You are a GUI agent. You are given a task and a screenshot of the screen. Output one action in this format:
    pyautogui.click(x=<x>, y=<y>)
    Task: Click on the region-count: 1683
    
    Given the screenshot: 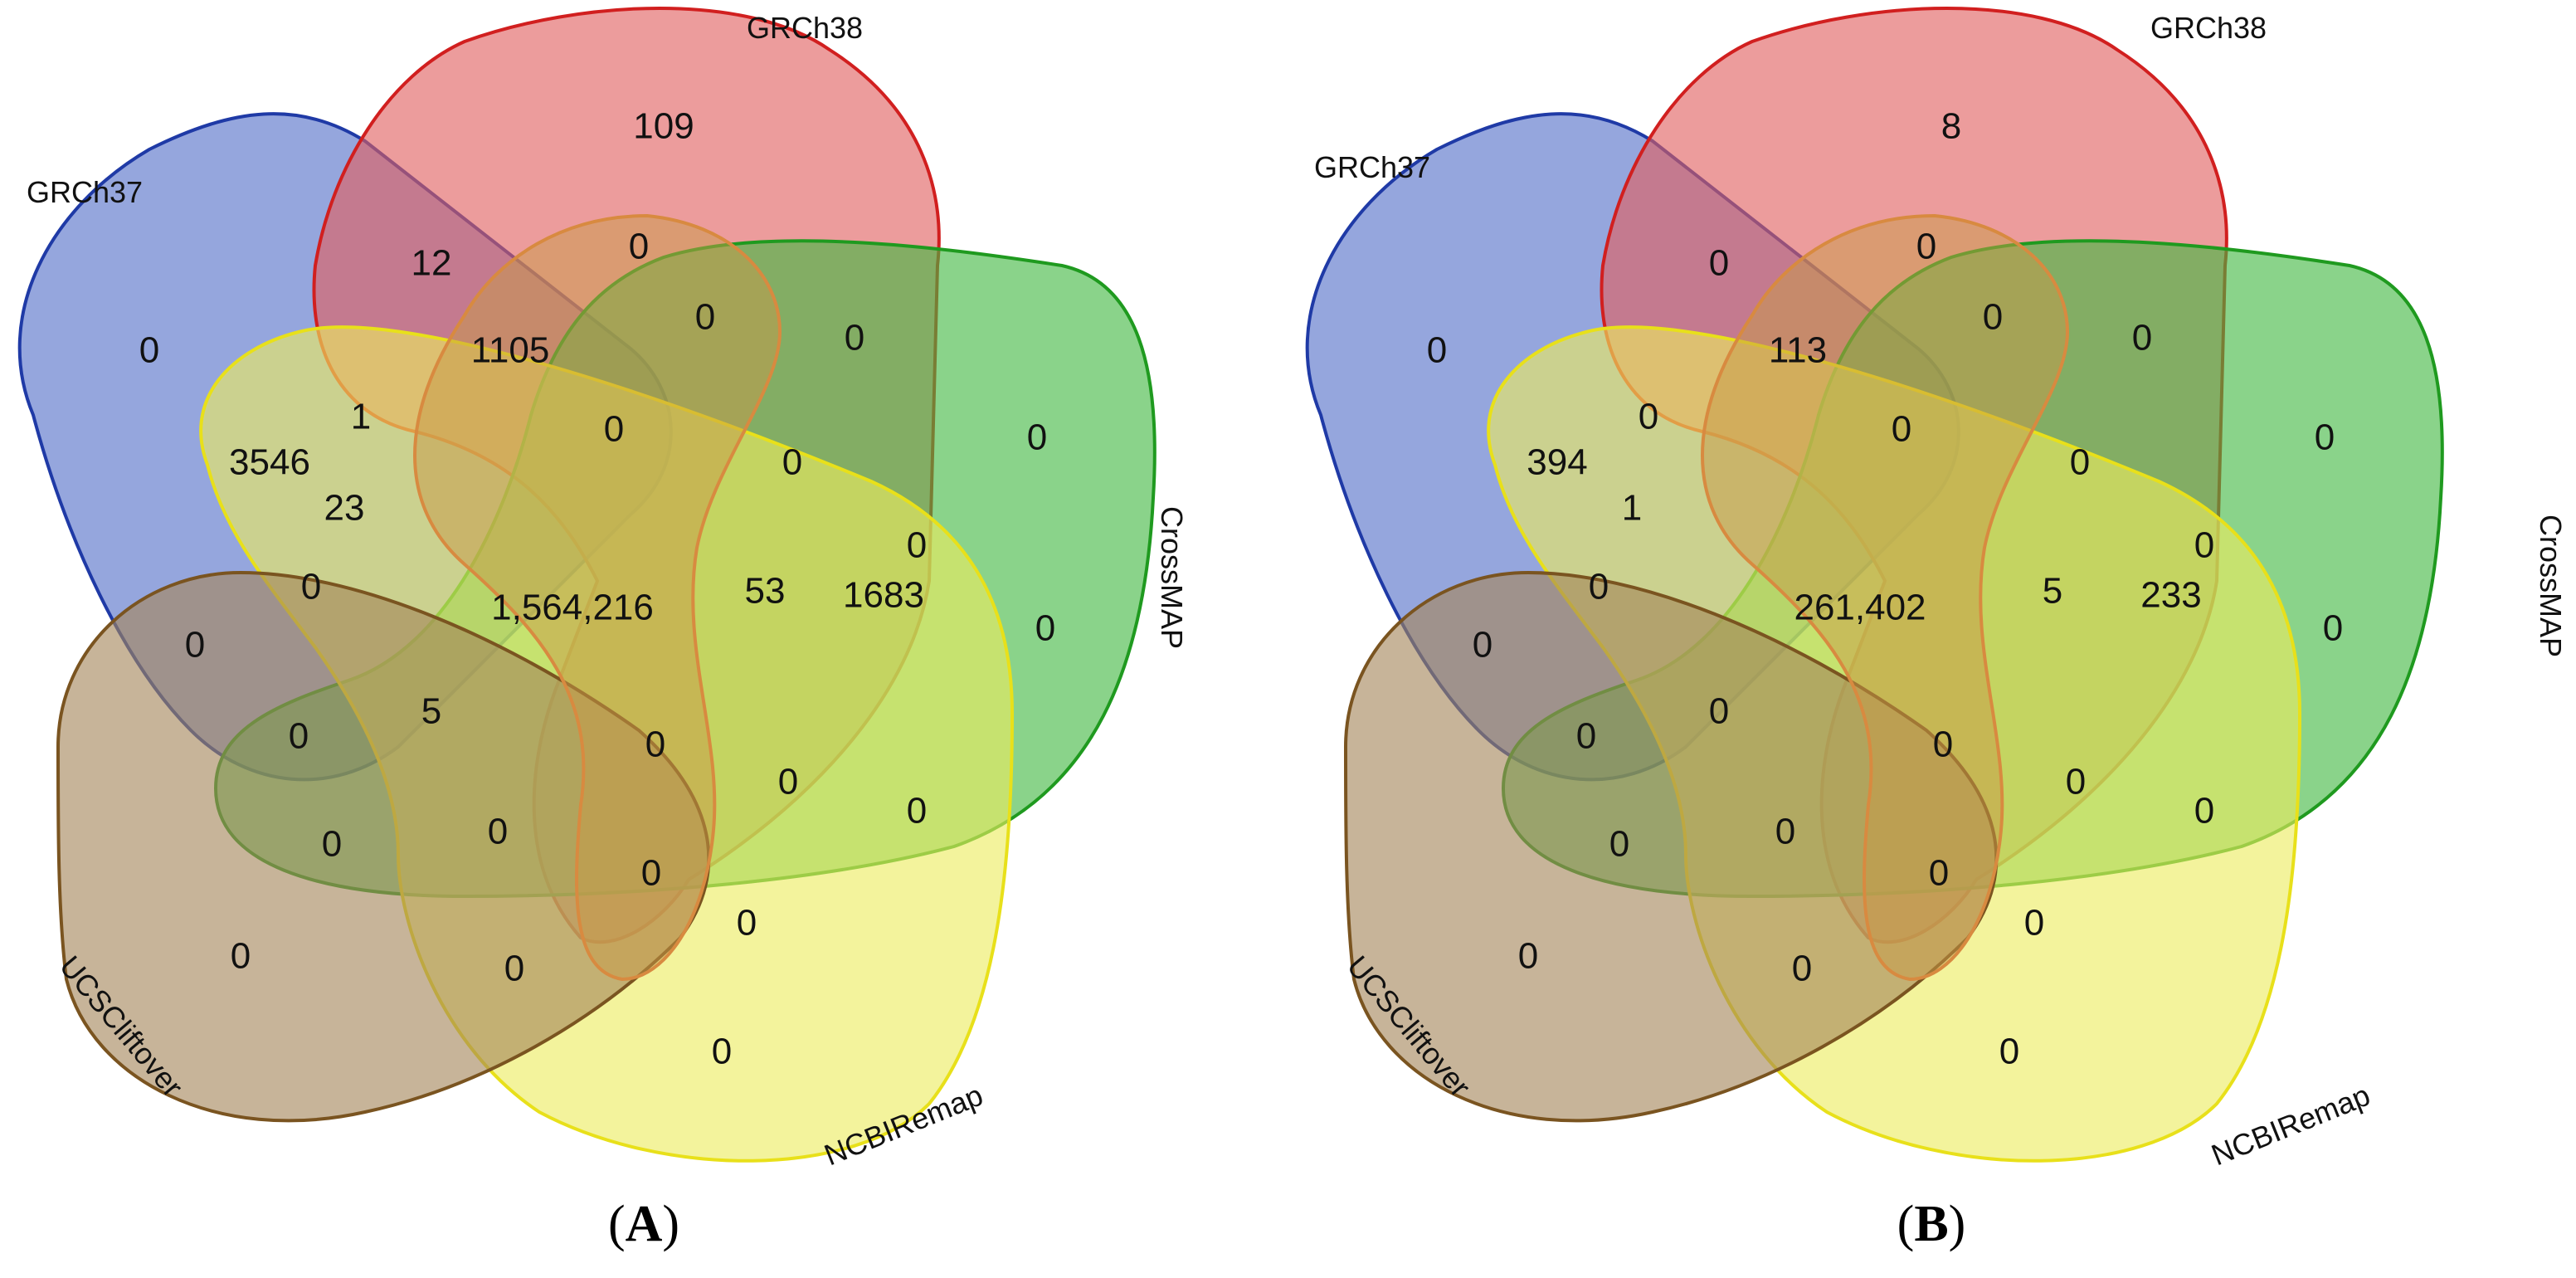 What is the action you would take?
    pyautogui.click(x=883, y=595)
    